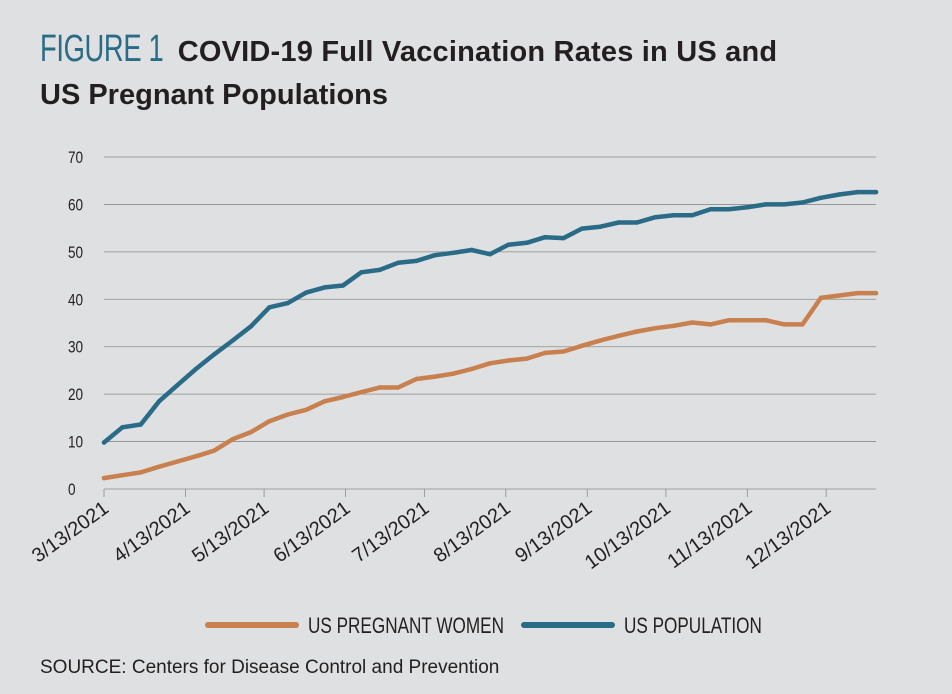 The width and height of the screenshot is (952, 694). I want to click on y-tick-label-70: 70, so click(75, 158).